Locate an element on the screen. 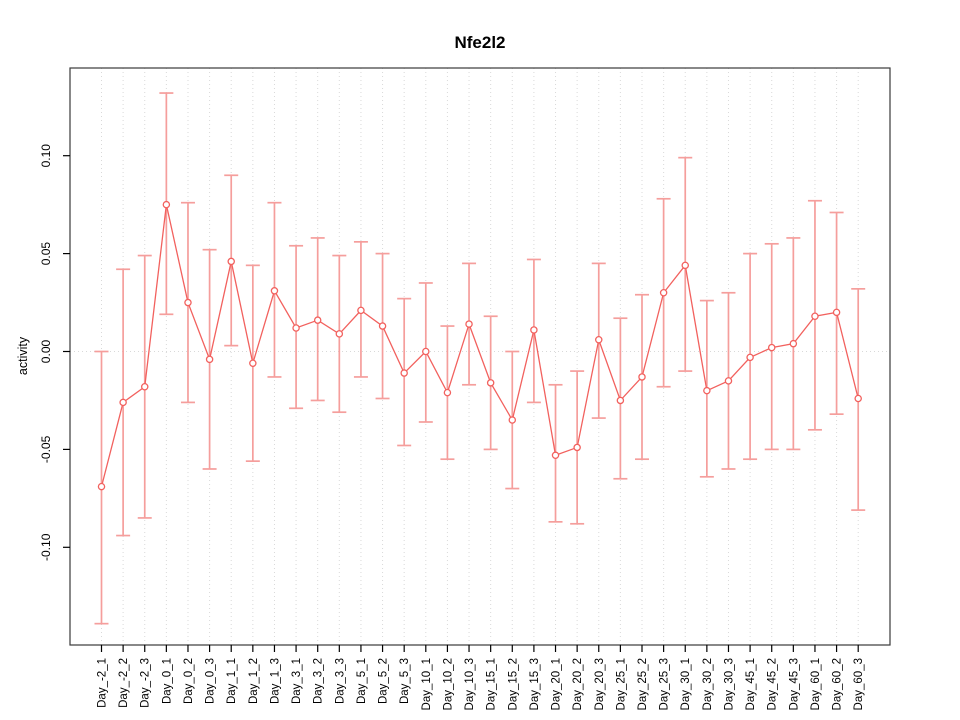 The width and height of the screenshot is (960, 720). x-tick-label: Day_-2_3 is located at coordinates (146, 683).